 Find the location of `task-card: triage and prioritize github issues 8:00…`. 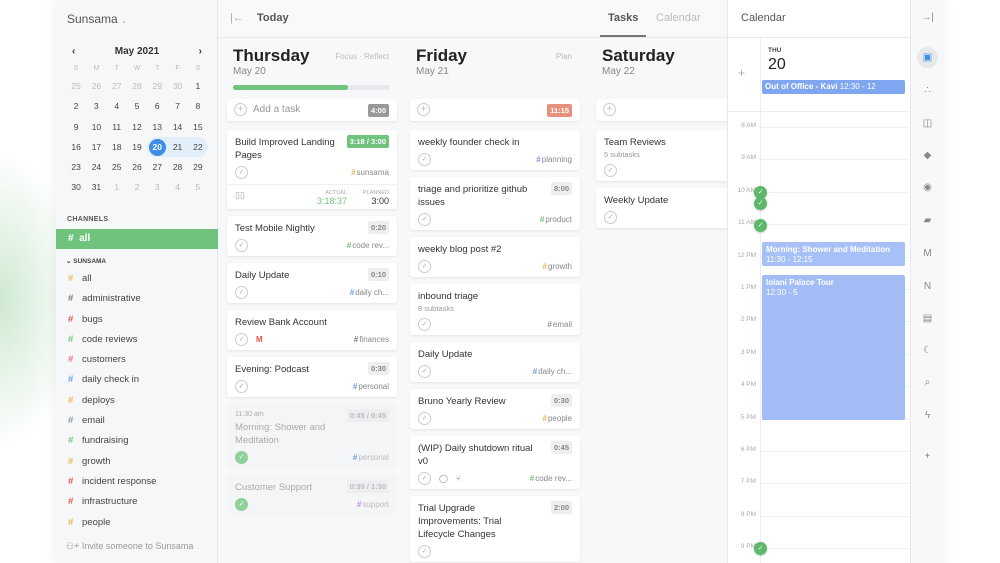

task-card: triage and prioritize github issues 8:00… is located at coordinates (495, 203).